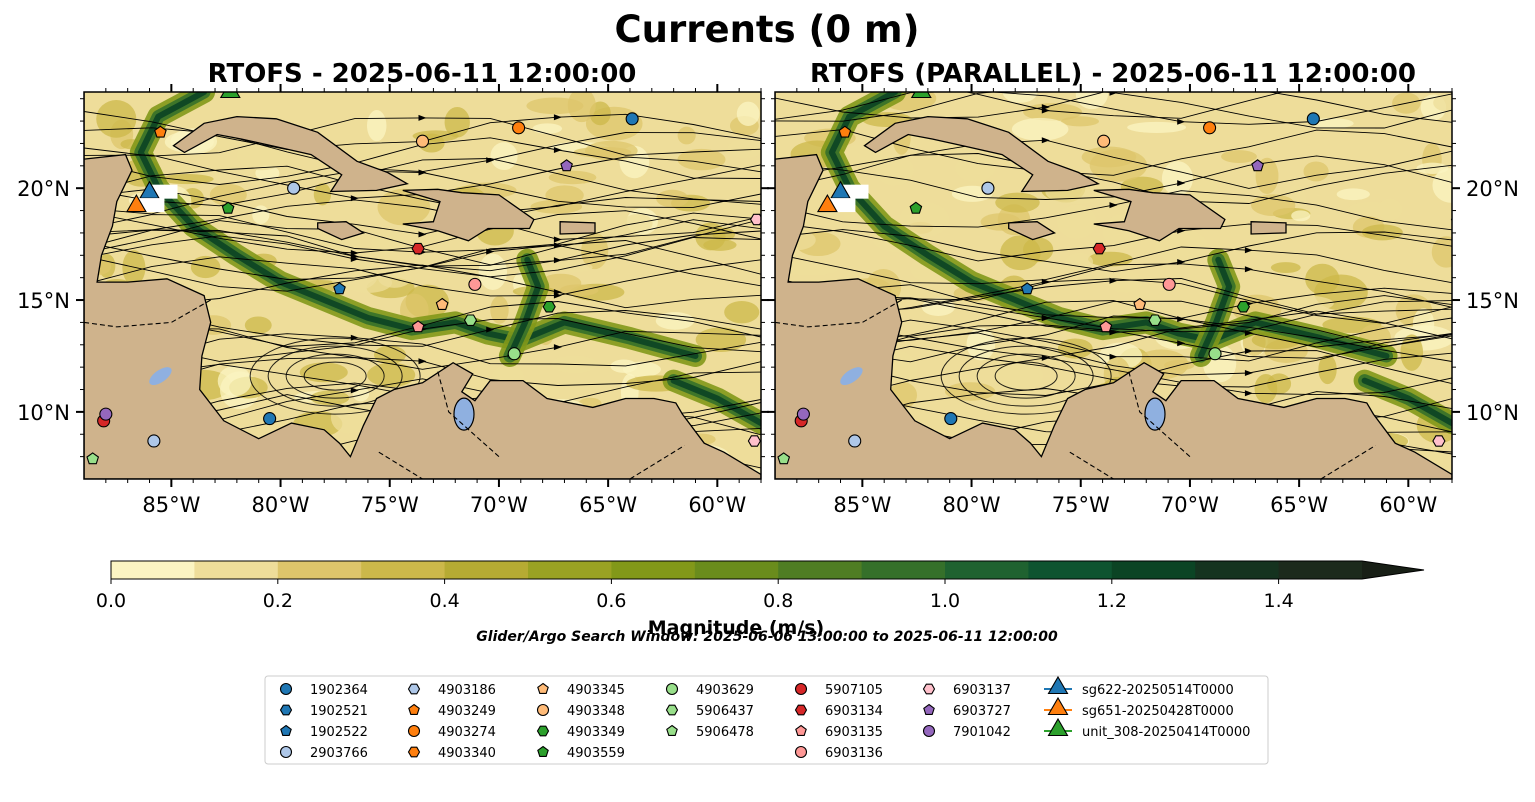  What do you see at coordinates (1278, 601) in the screenshot?
I see `colorbar-tick-label: 1.4` at bounding box center [1278, 601].